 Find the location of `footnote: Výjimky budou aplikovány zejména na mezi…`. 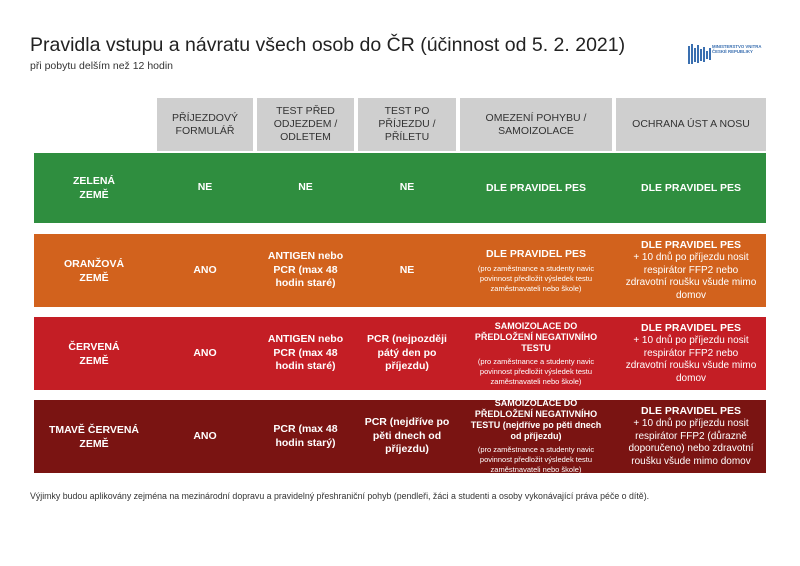

footnote: Výjimky budou aplikovány zejména na mezi… is located at coordinates (340, 496).